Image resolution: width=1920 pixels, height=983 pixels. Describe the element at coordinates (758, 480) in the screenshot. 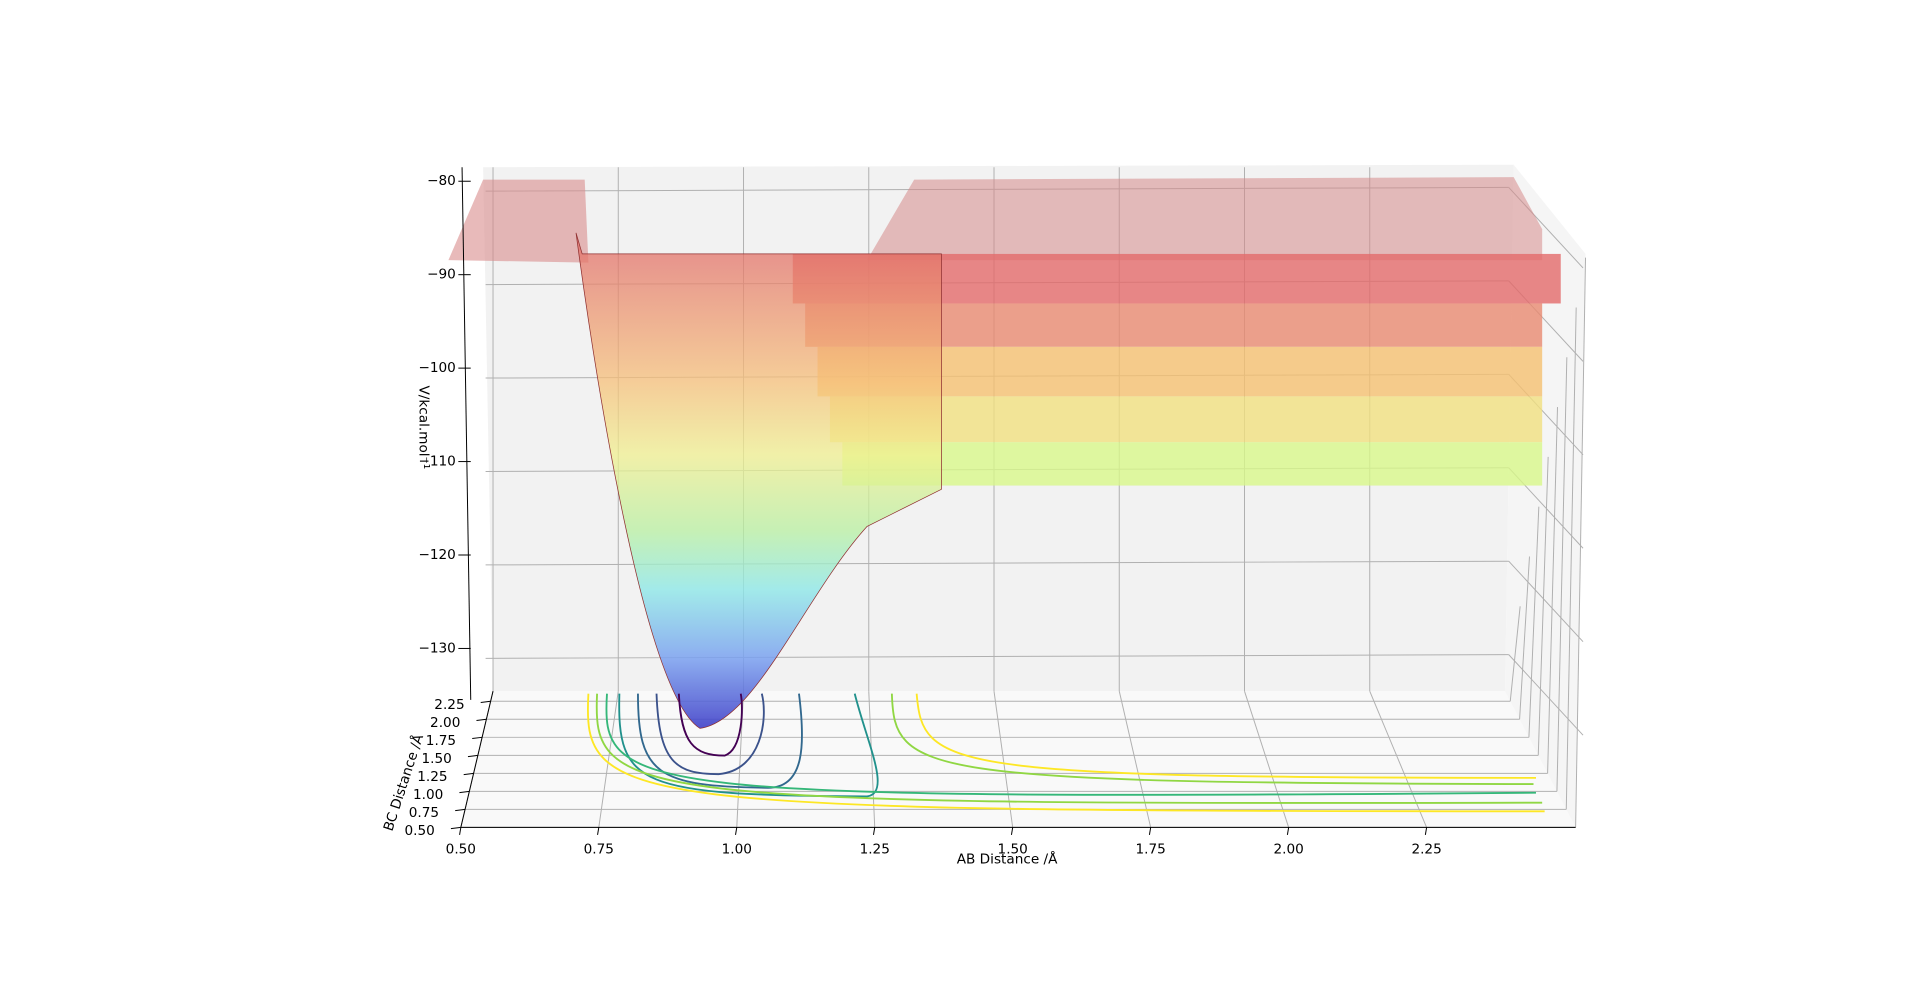

I see `surface-well` at that location.